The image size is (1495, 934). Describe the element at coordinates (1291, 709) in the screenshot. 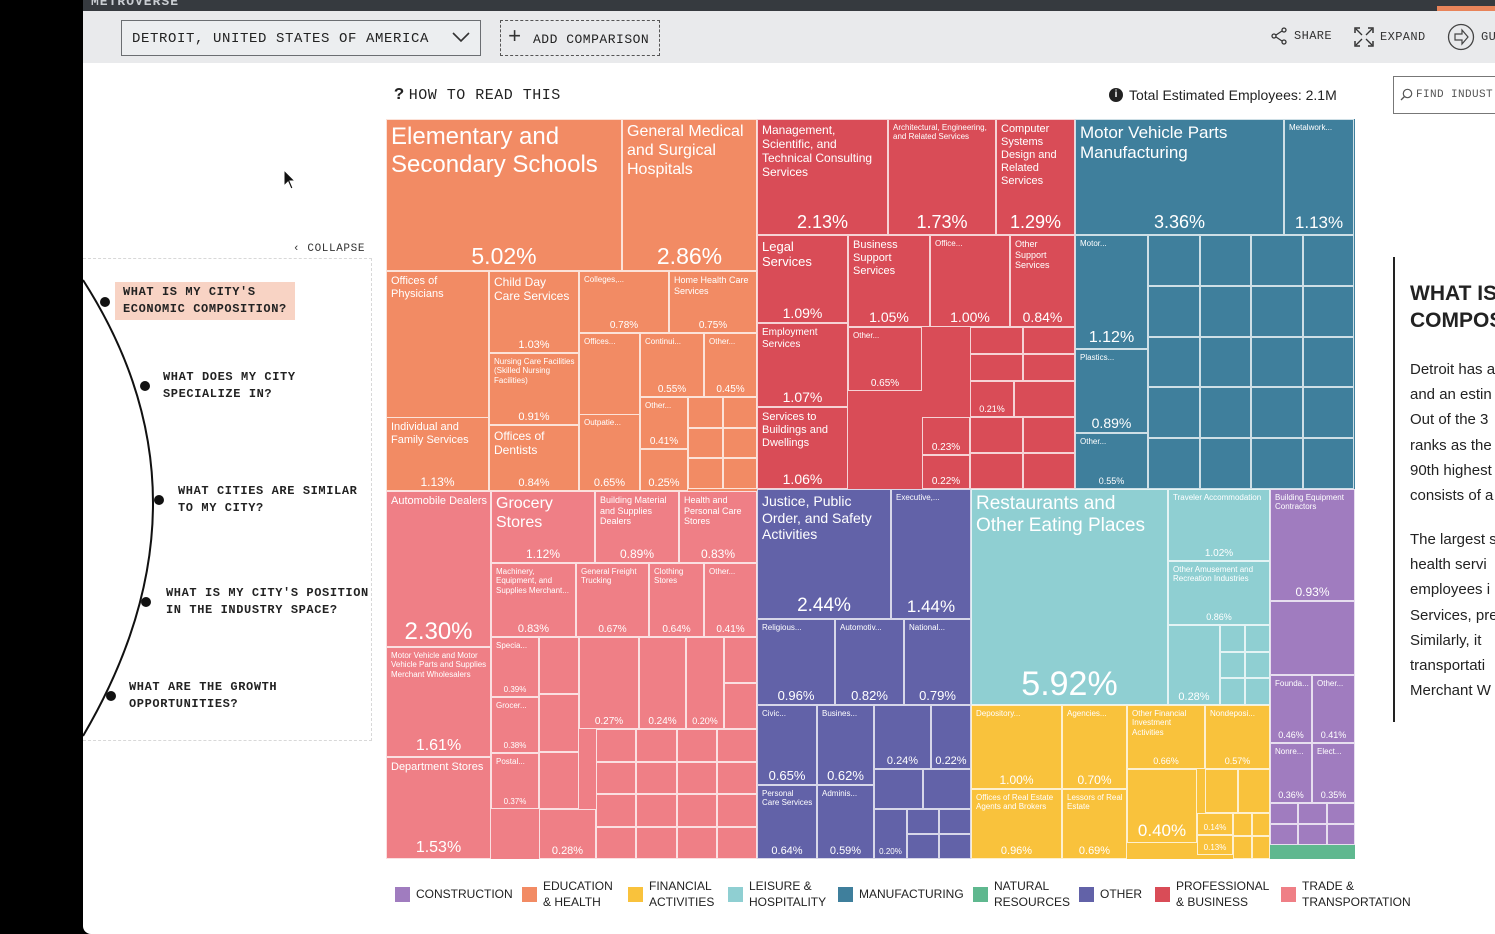

I see `treemap-cell: Founda... 0.46%` at that location.